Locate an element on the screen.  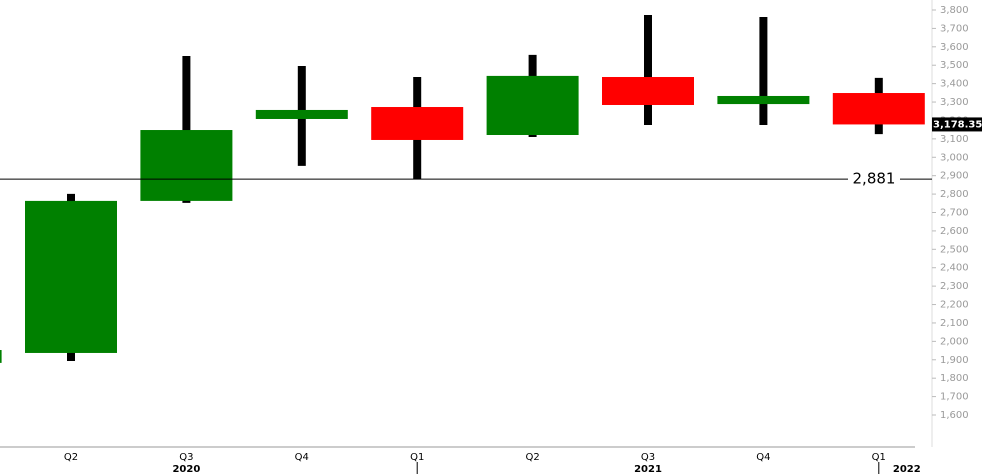
reference-label-bg is located at coordinates (874, 179).